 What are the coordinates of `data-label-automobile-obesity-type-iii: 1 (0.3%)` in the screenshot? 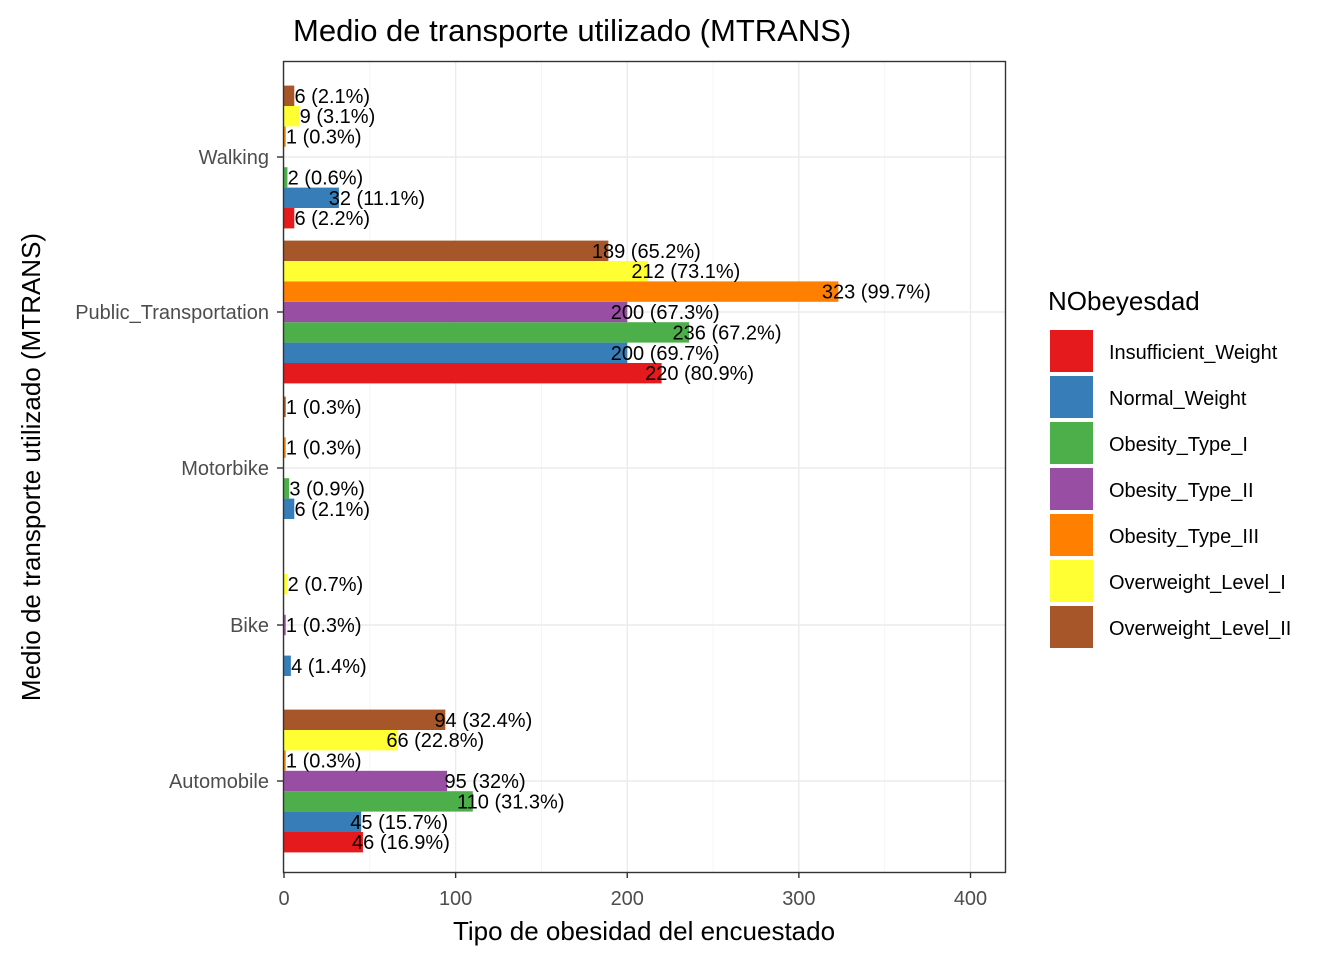 It's located at (324, 762).